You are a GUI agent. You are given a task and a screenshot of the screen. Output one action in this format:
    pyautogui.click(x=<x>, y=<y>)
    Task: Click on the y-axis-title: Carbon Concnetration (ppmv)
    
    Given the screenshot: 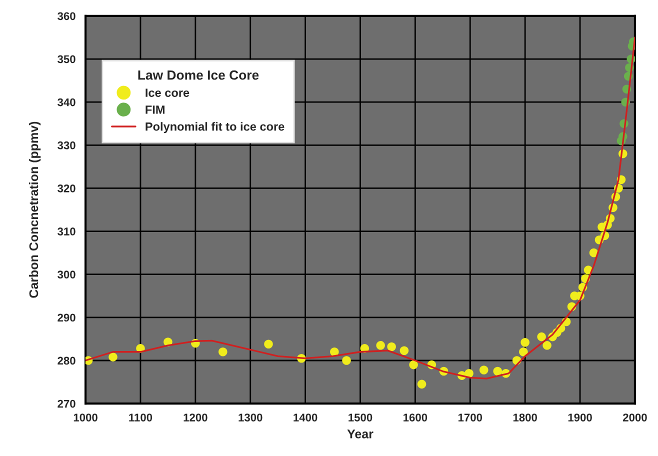 What is the action you would take?
    pyautogui.click(x=34, y=210)
    